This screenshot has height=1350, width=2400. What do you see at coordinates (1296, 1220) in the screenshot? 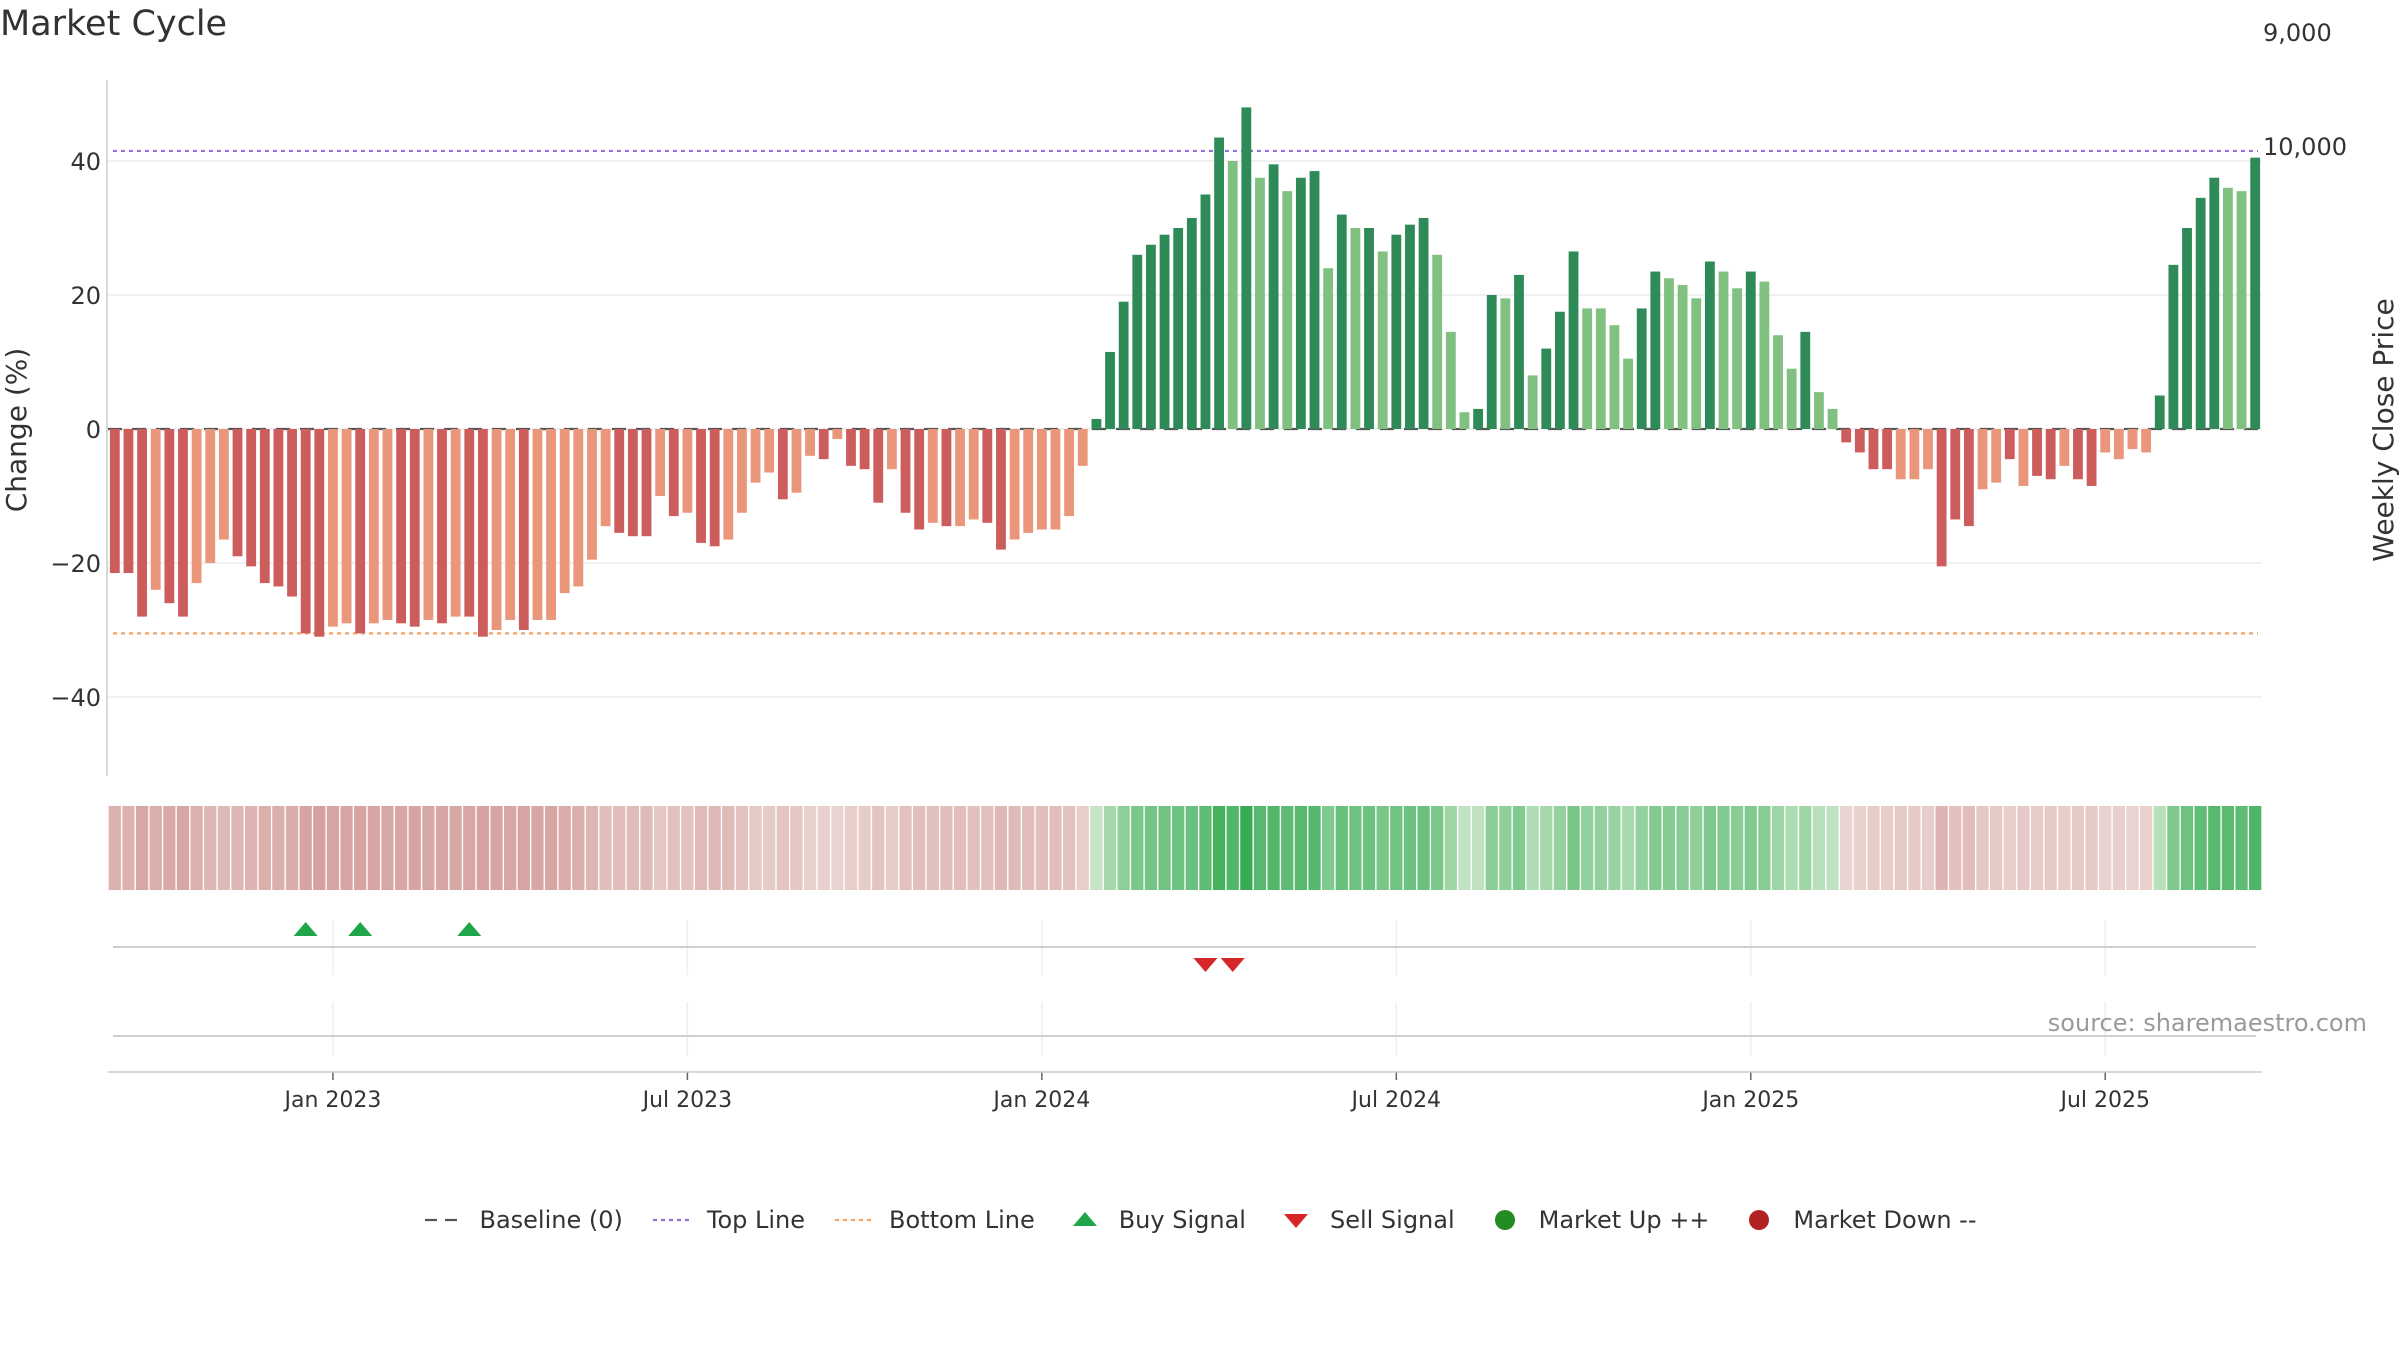
I see `triangle-down-icon` at bounding box center [1296, 1220].